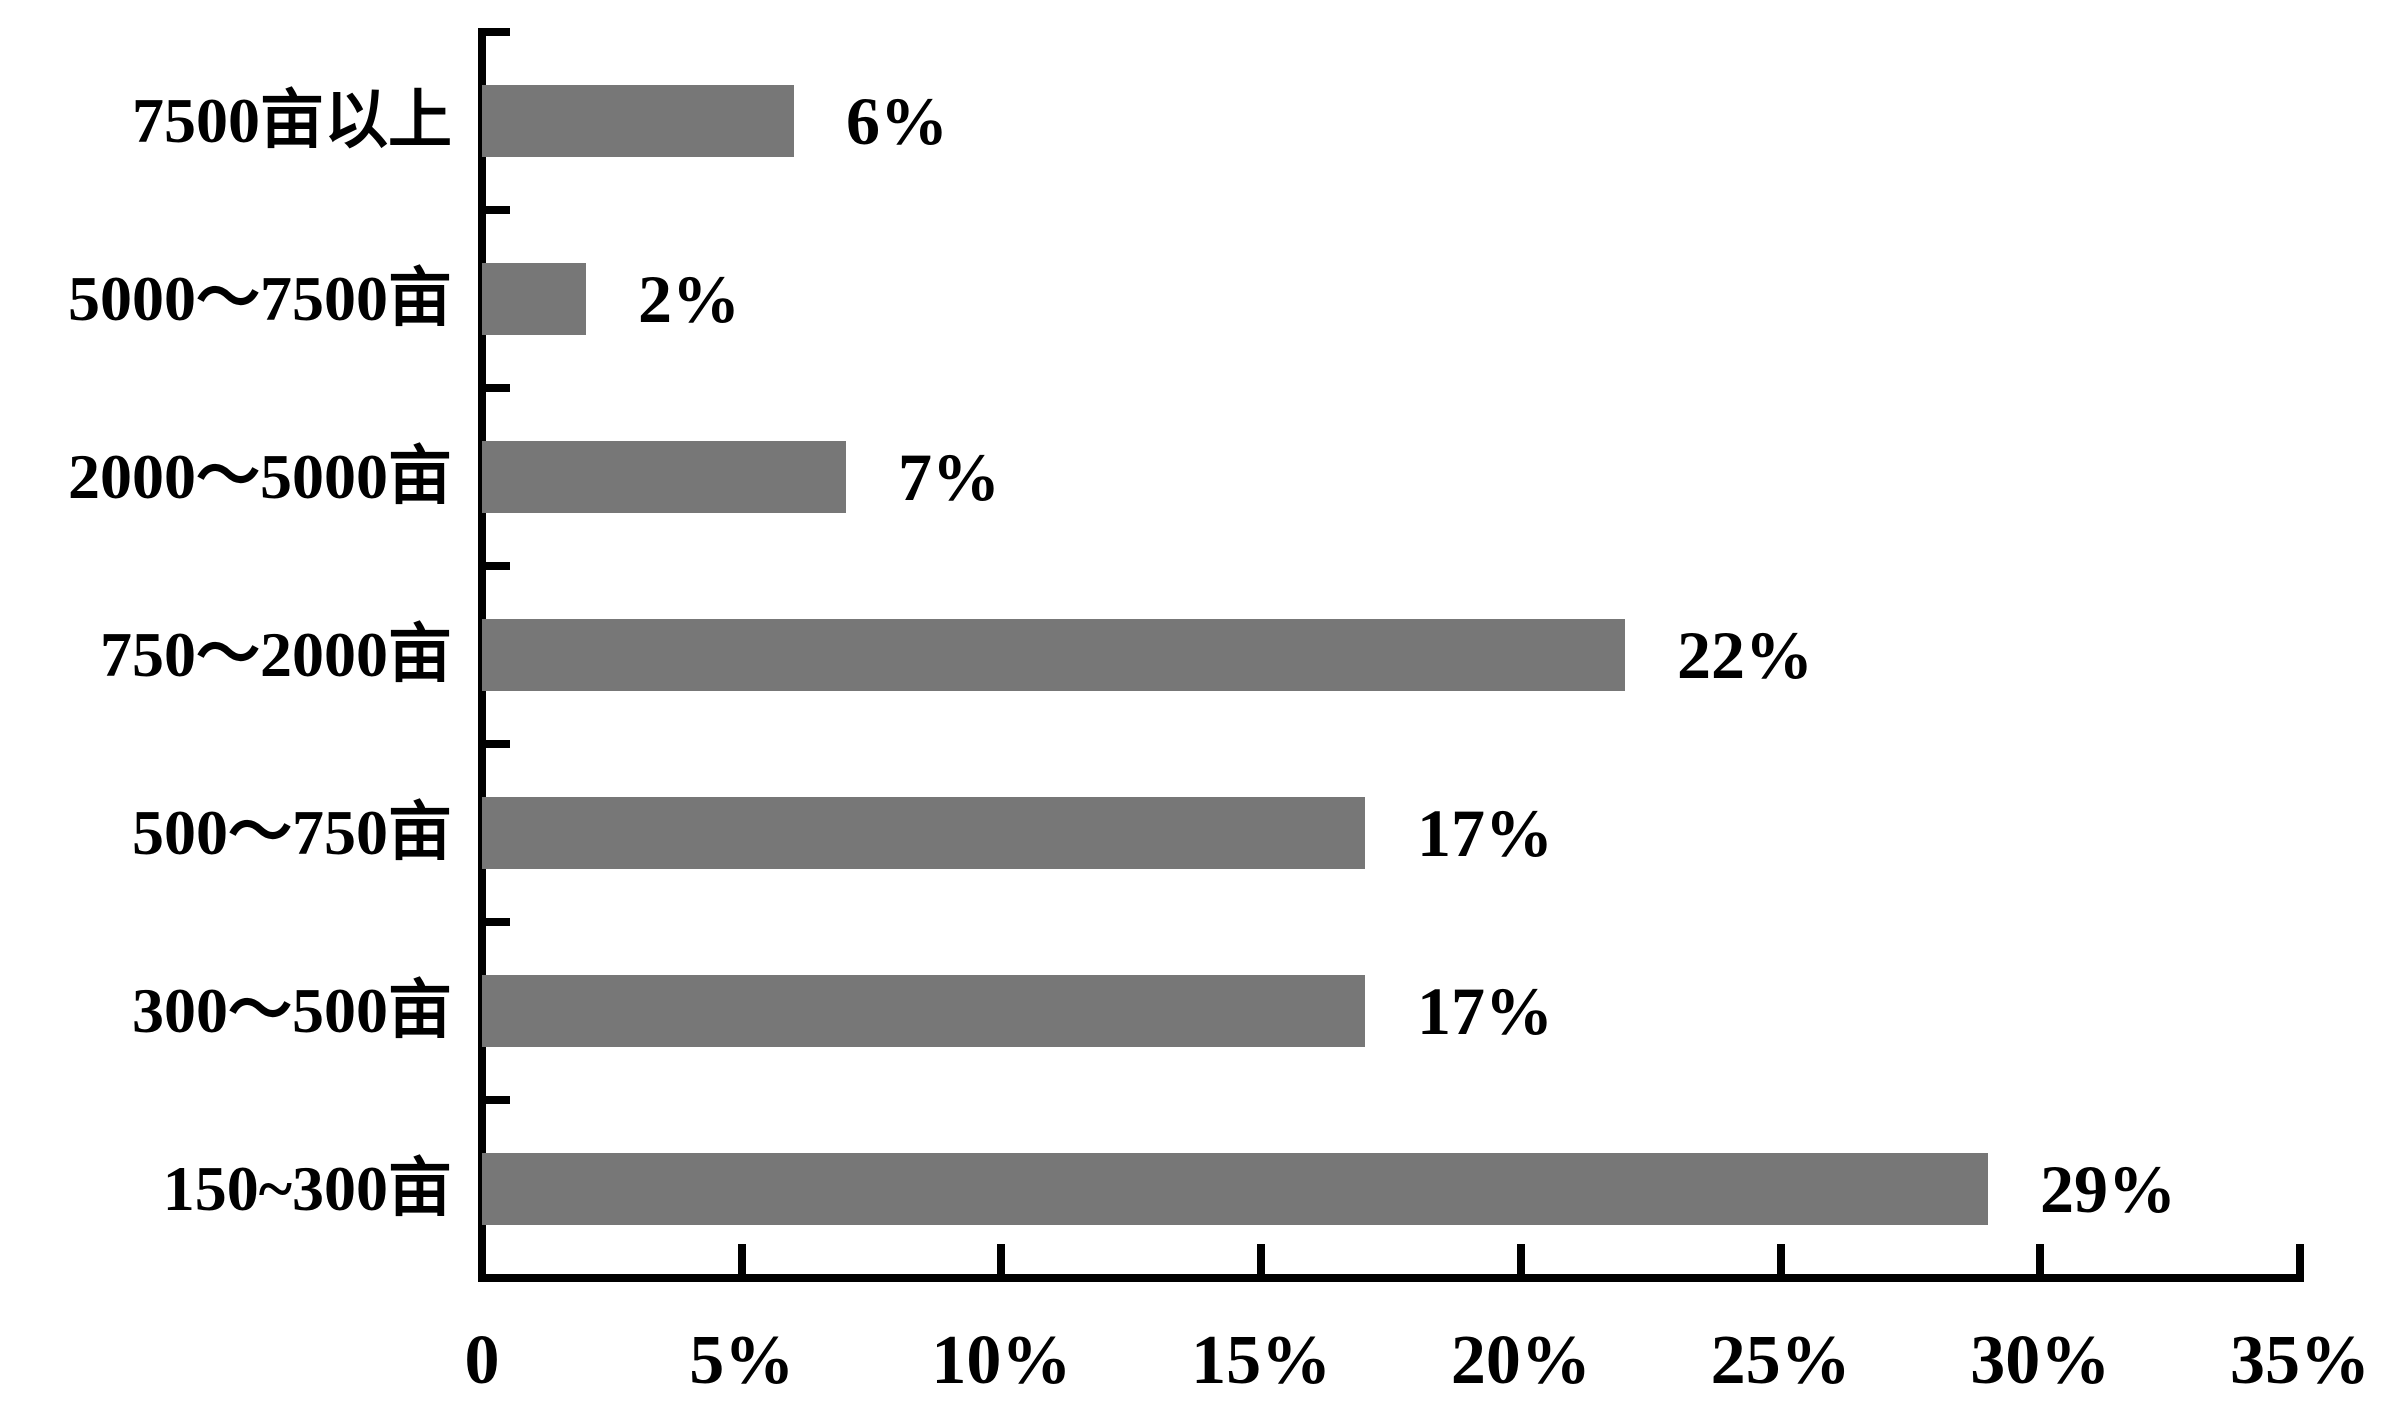  Describe the element at coordinates (1001, 1360) in the screenshot. I see `x-tick-label: 10%` at that location.